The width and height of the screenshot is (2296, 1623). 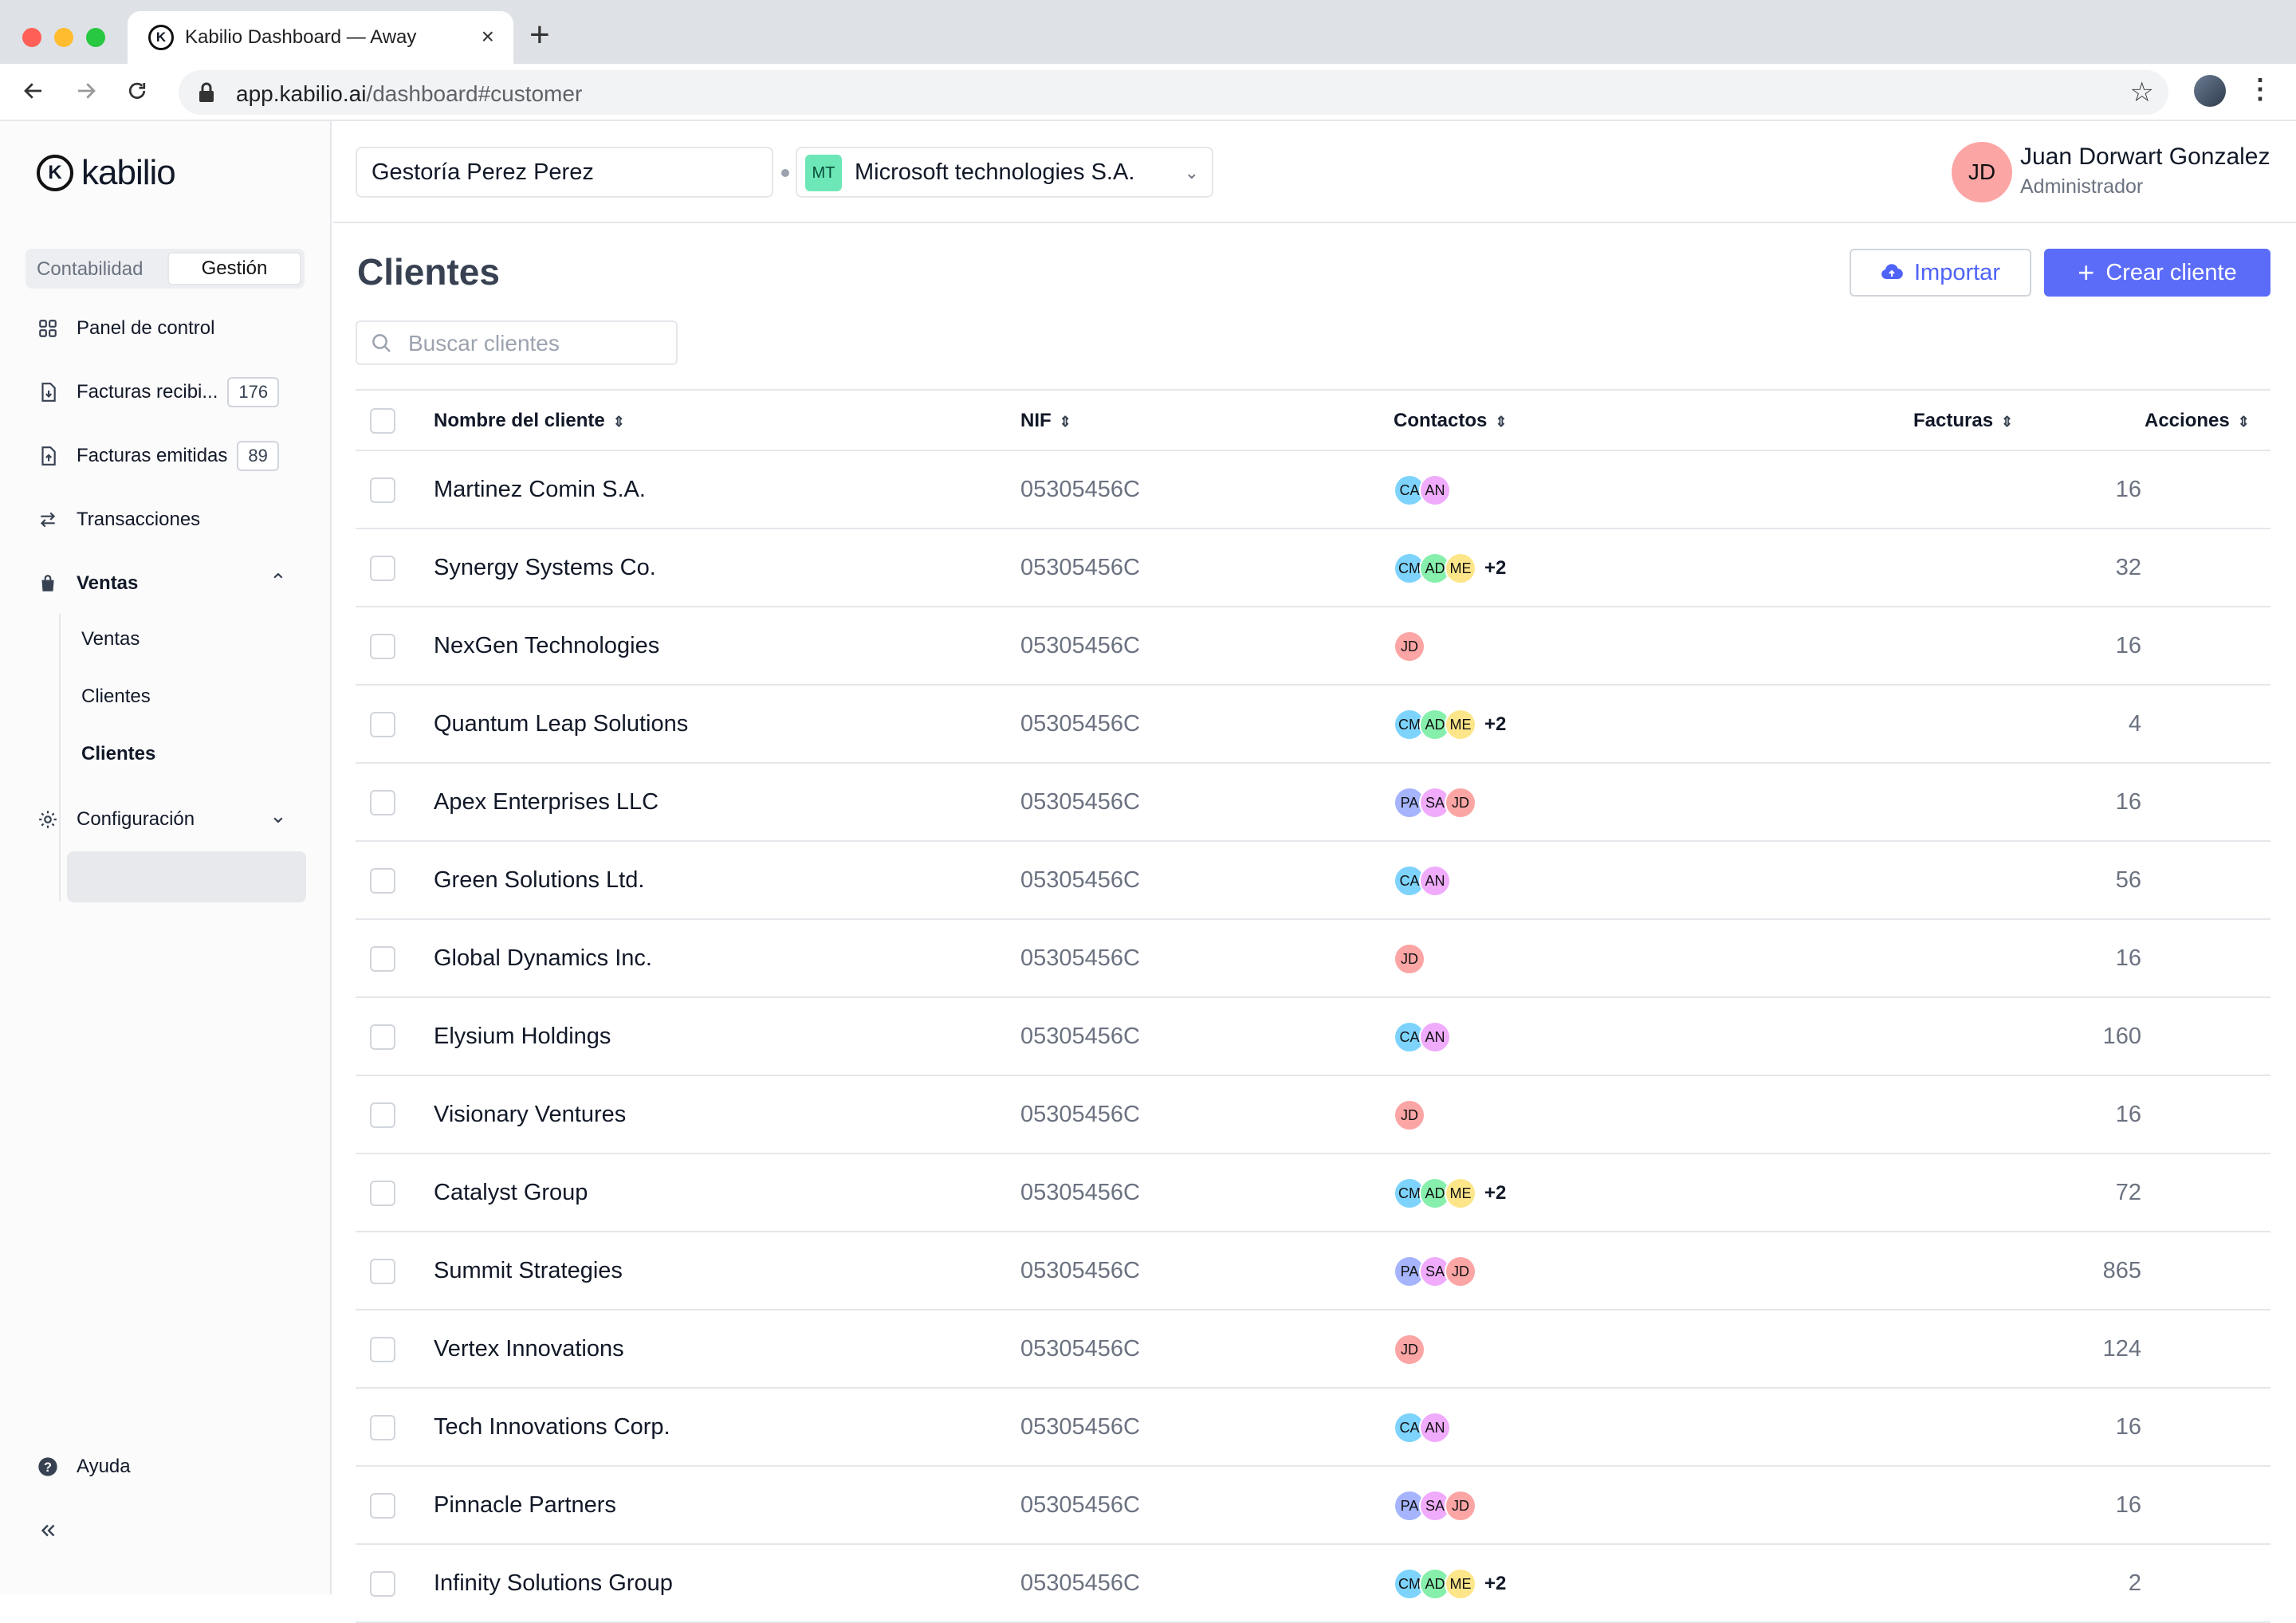 I want to click on new-tab-button: +, so click(x=539, y=34).